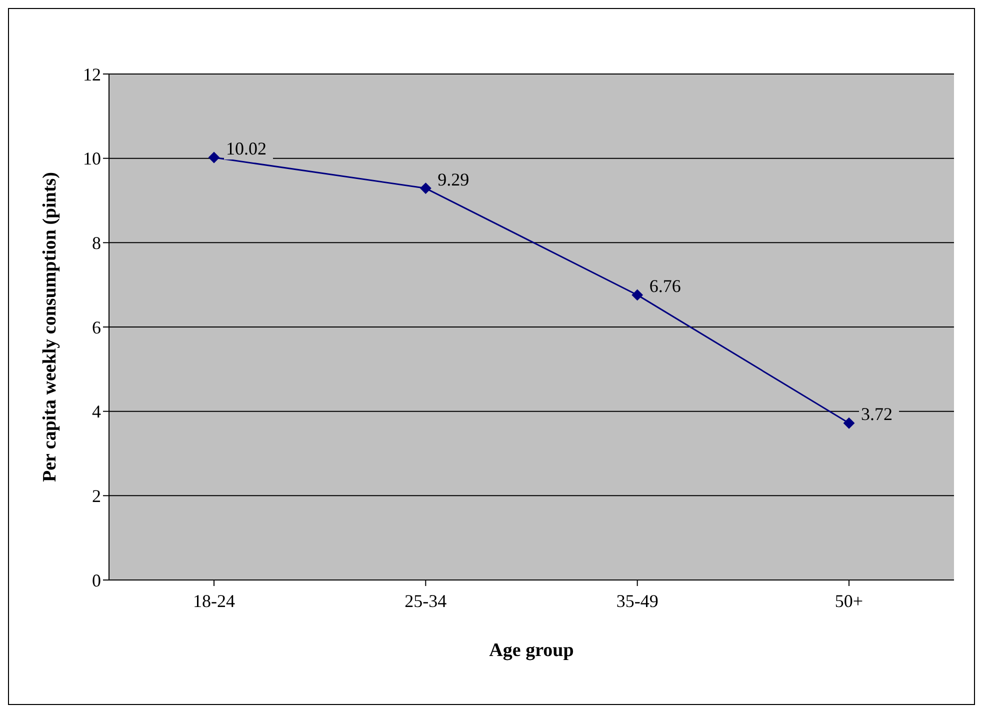  What do you see at coordinates (665, 286) in the screenshot?
I see `data-label: 6.76` at bounding box center [665, 286].